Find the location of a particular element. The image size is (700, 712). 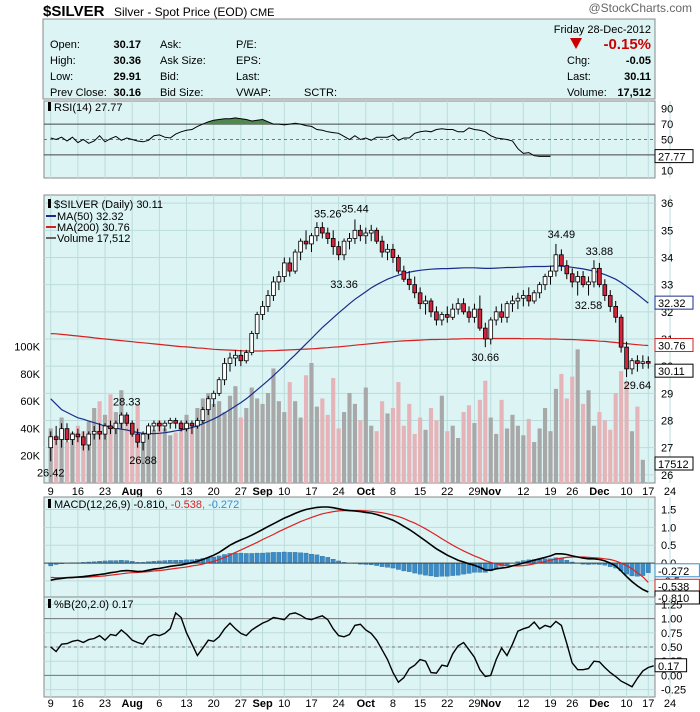

quote-value: 17,512 is located at coordinates (634, 93).